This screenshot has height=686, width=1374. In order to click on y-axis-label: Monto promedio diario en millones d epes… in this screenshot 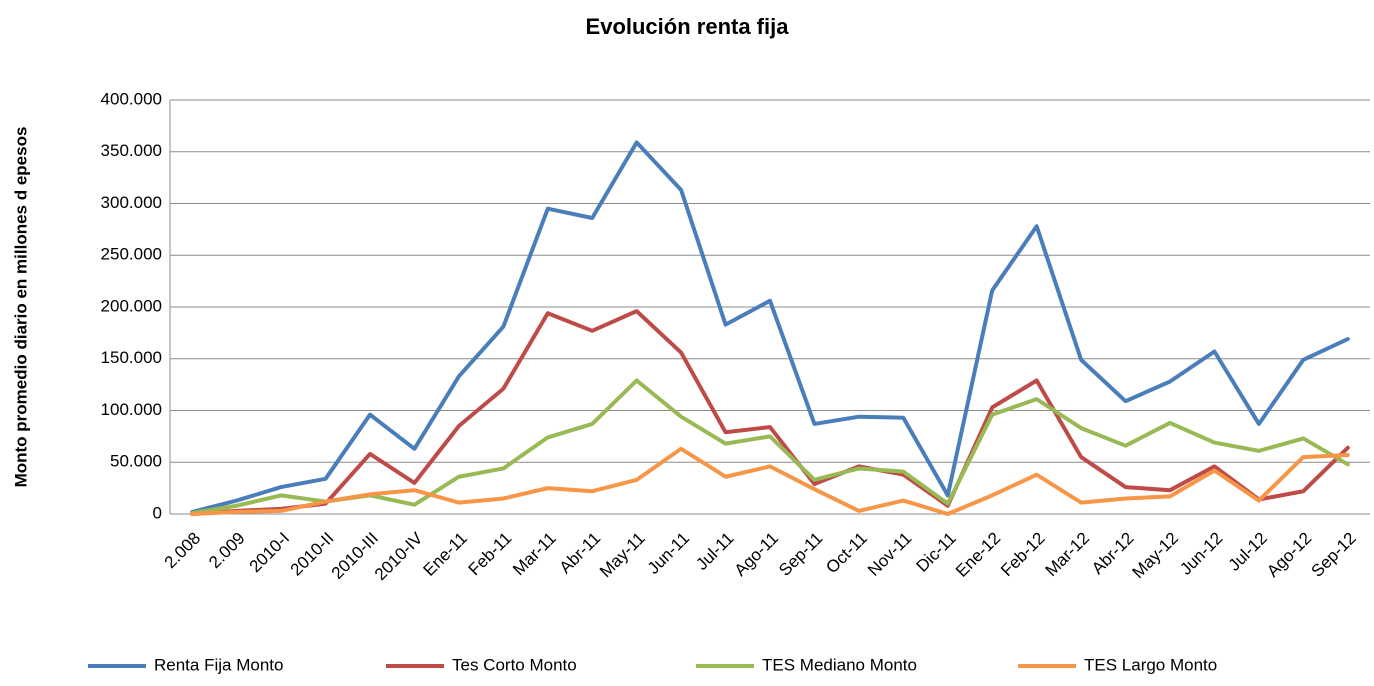, I will do `click(20, 307)`.